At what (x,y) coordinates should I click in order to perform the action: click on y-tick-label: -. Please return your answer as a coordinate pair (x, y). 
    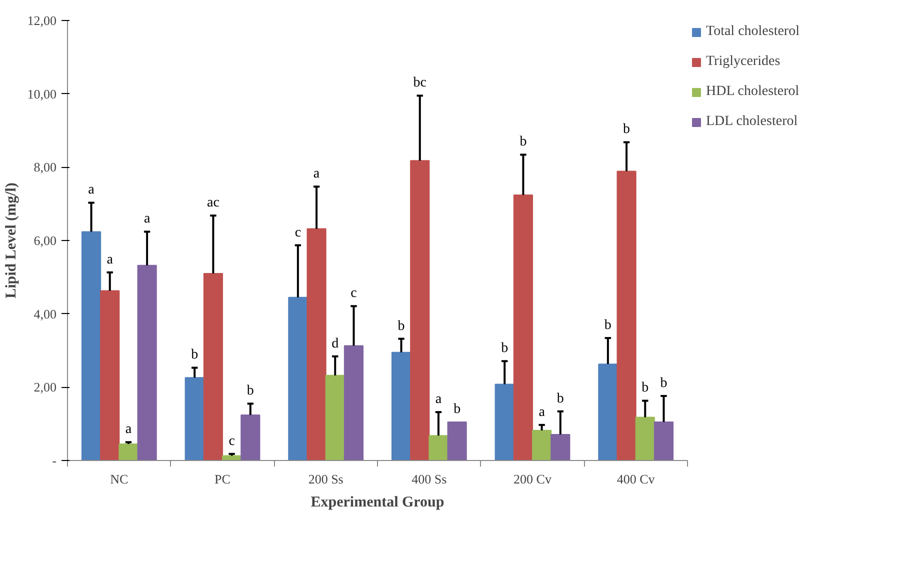
    Looking at the image, I should click on (54, 460).